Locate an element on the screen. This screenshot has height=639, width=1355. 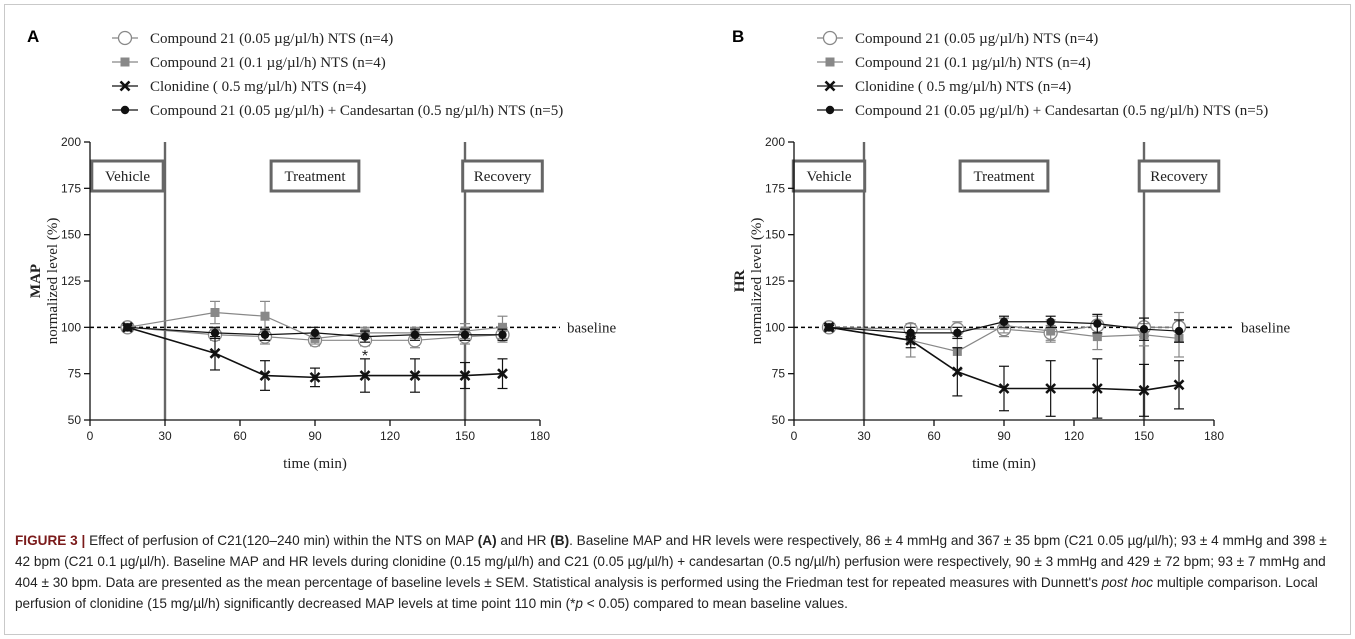
y-axis-label-bold: MAP is located at coordinates (36, 281).